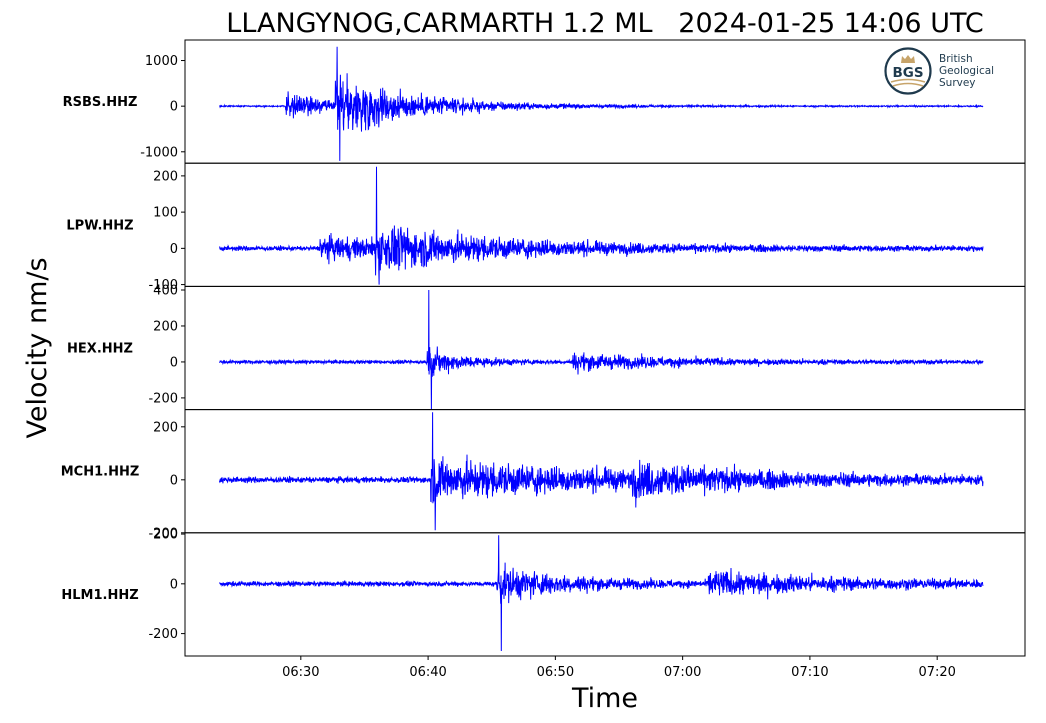 This screenshot has height=723, width=1046. I want to click on x-tick-label: 07:20, so click(936, 672).